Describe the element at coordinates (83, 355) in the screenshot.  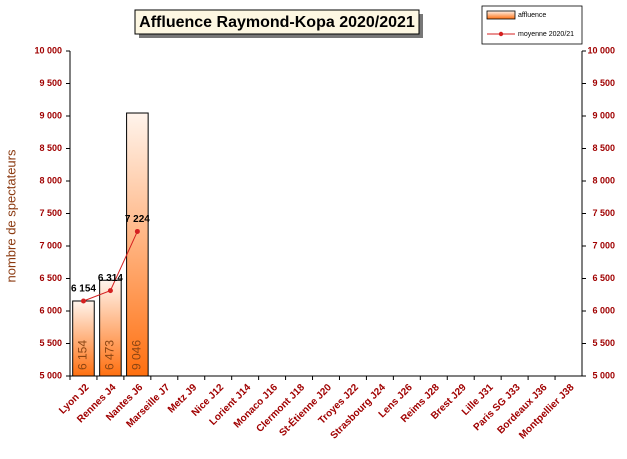
I see `bar-value-label: 6 154` at that location.